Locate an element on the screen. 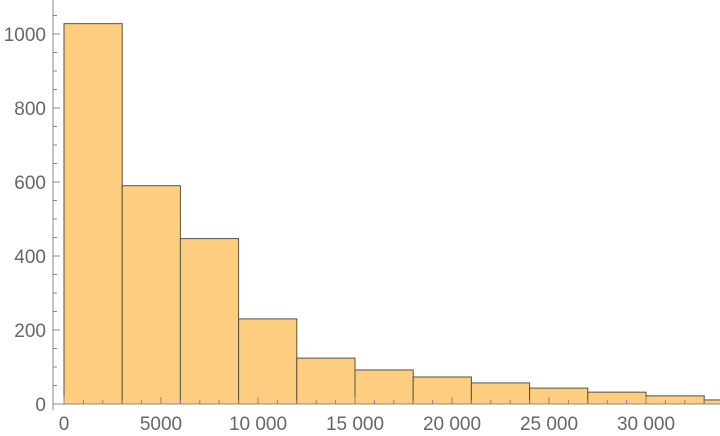 The height and width of the screenshot is (436, 720). y-tick-label: 400 is located at coordinates (30, 257).